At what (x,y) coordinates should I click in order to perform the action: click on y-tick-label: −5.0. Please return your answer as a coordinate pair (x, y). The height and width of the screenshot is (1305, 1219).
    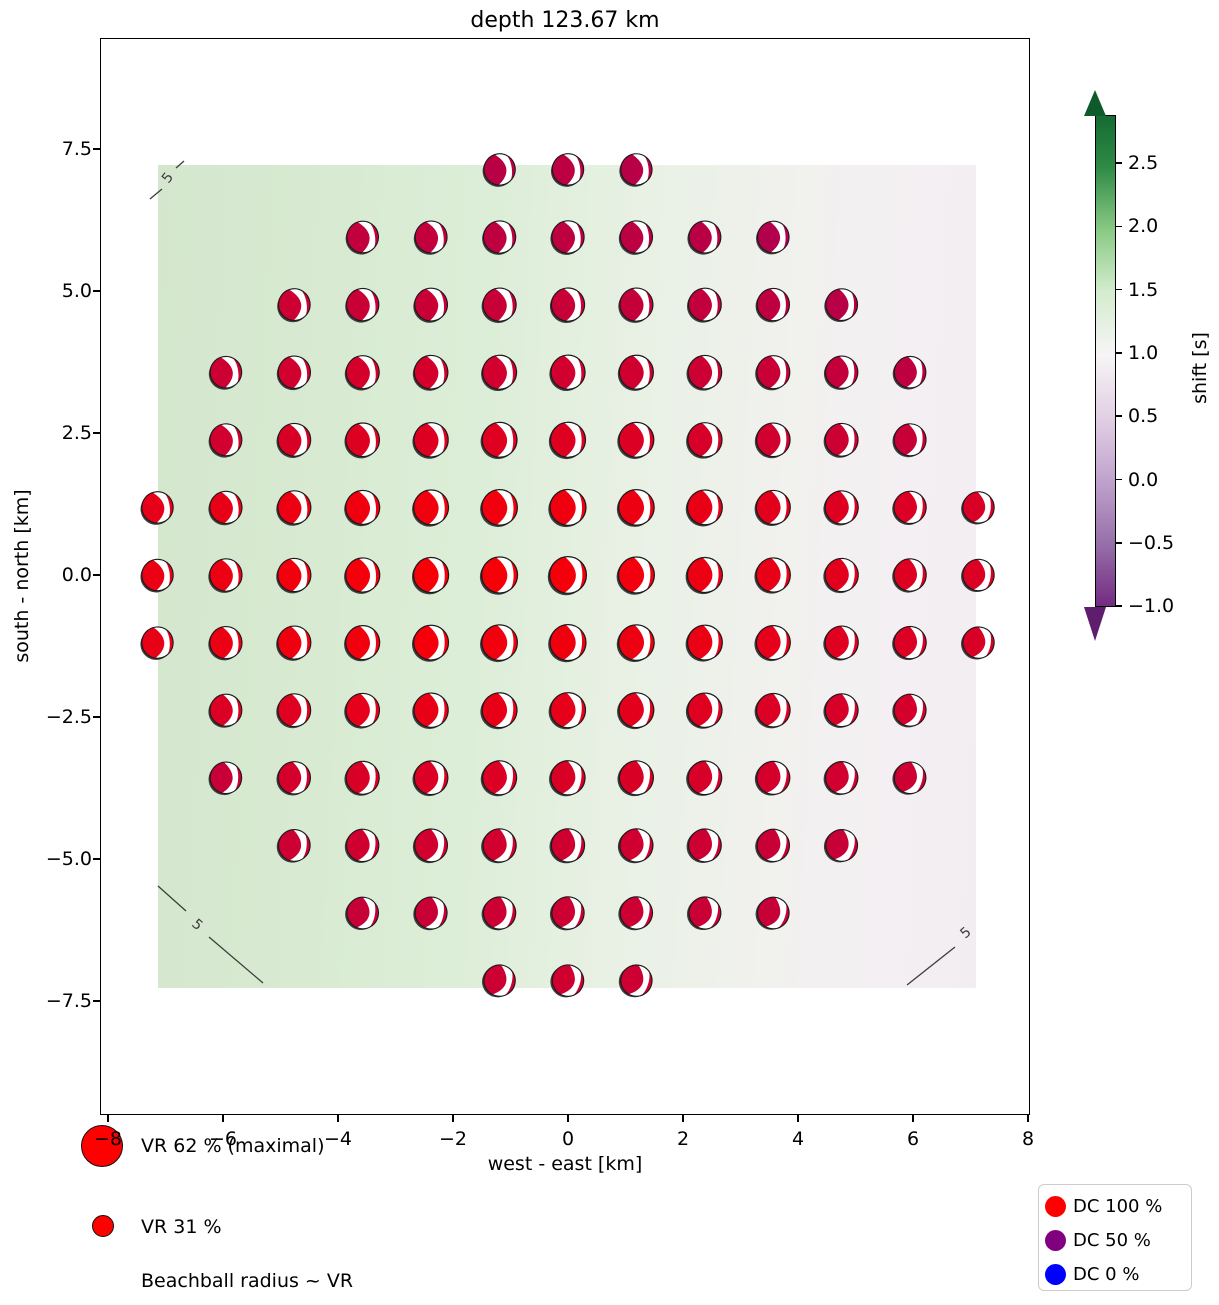
    Looking at the image, I should click on (68, 859).